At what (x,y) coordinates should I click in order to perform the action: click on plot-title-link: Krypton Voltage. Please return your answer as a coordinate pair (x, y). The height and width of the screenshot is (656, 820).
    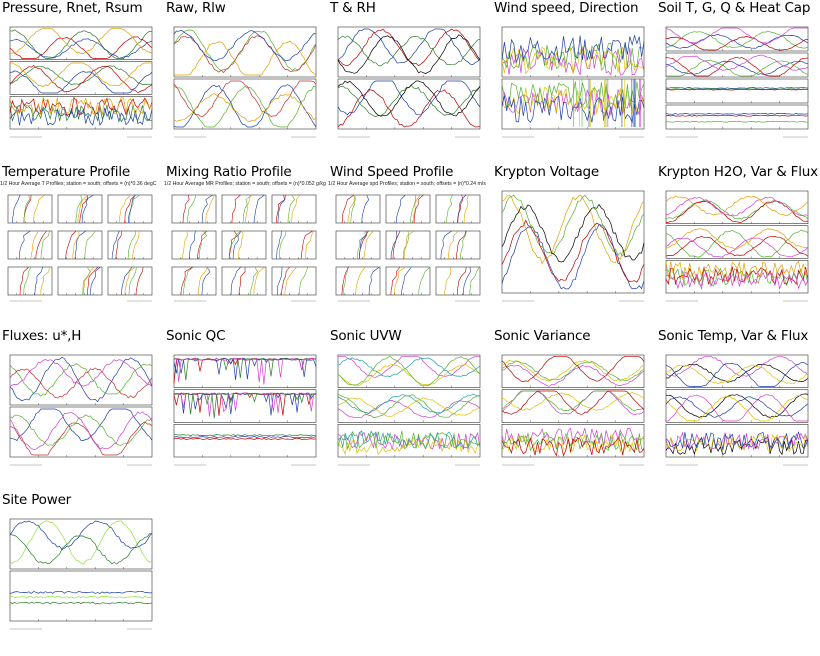
    Looking at the image, I should click on (547, 172).